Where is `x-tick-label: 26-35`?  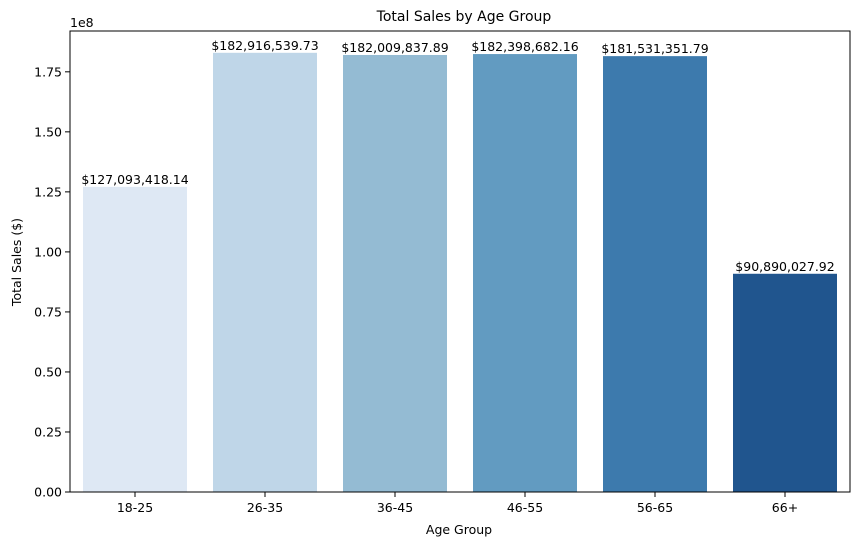
x-tick-label: 26-35 is located at coordinates (265, 507).